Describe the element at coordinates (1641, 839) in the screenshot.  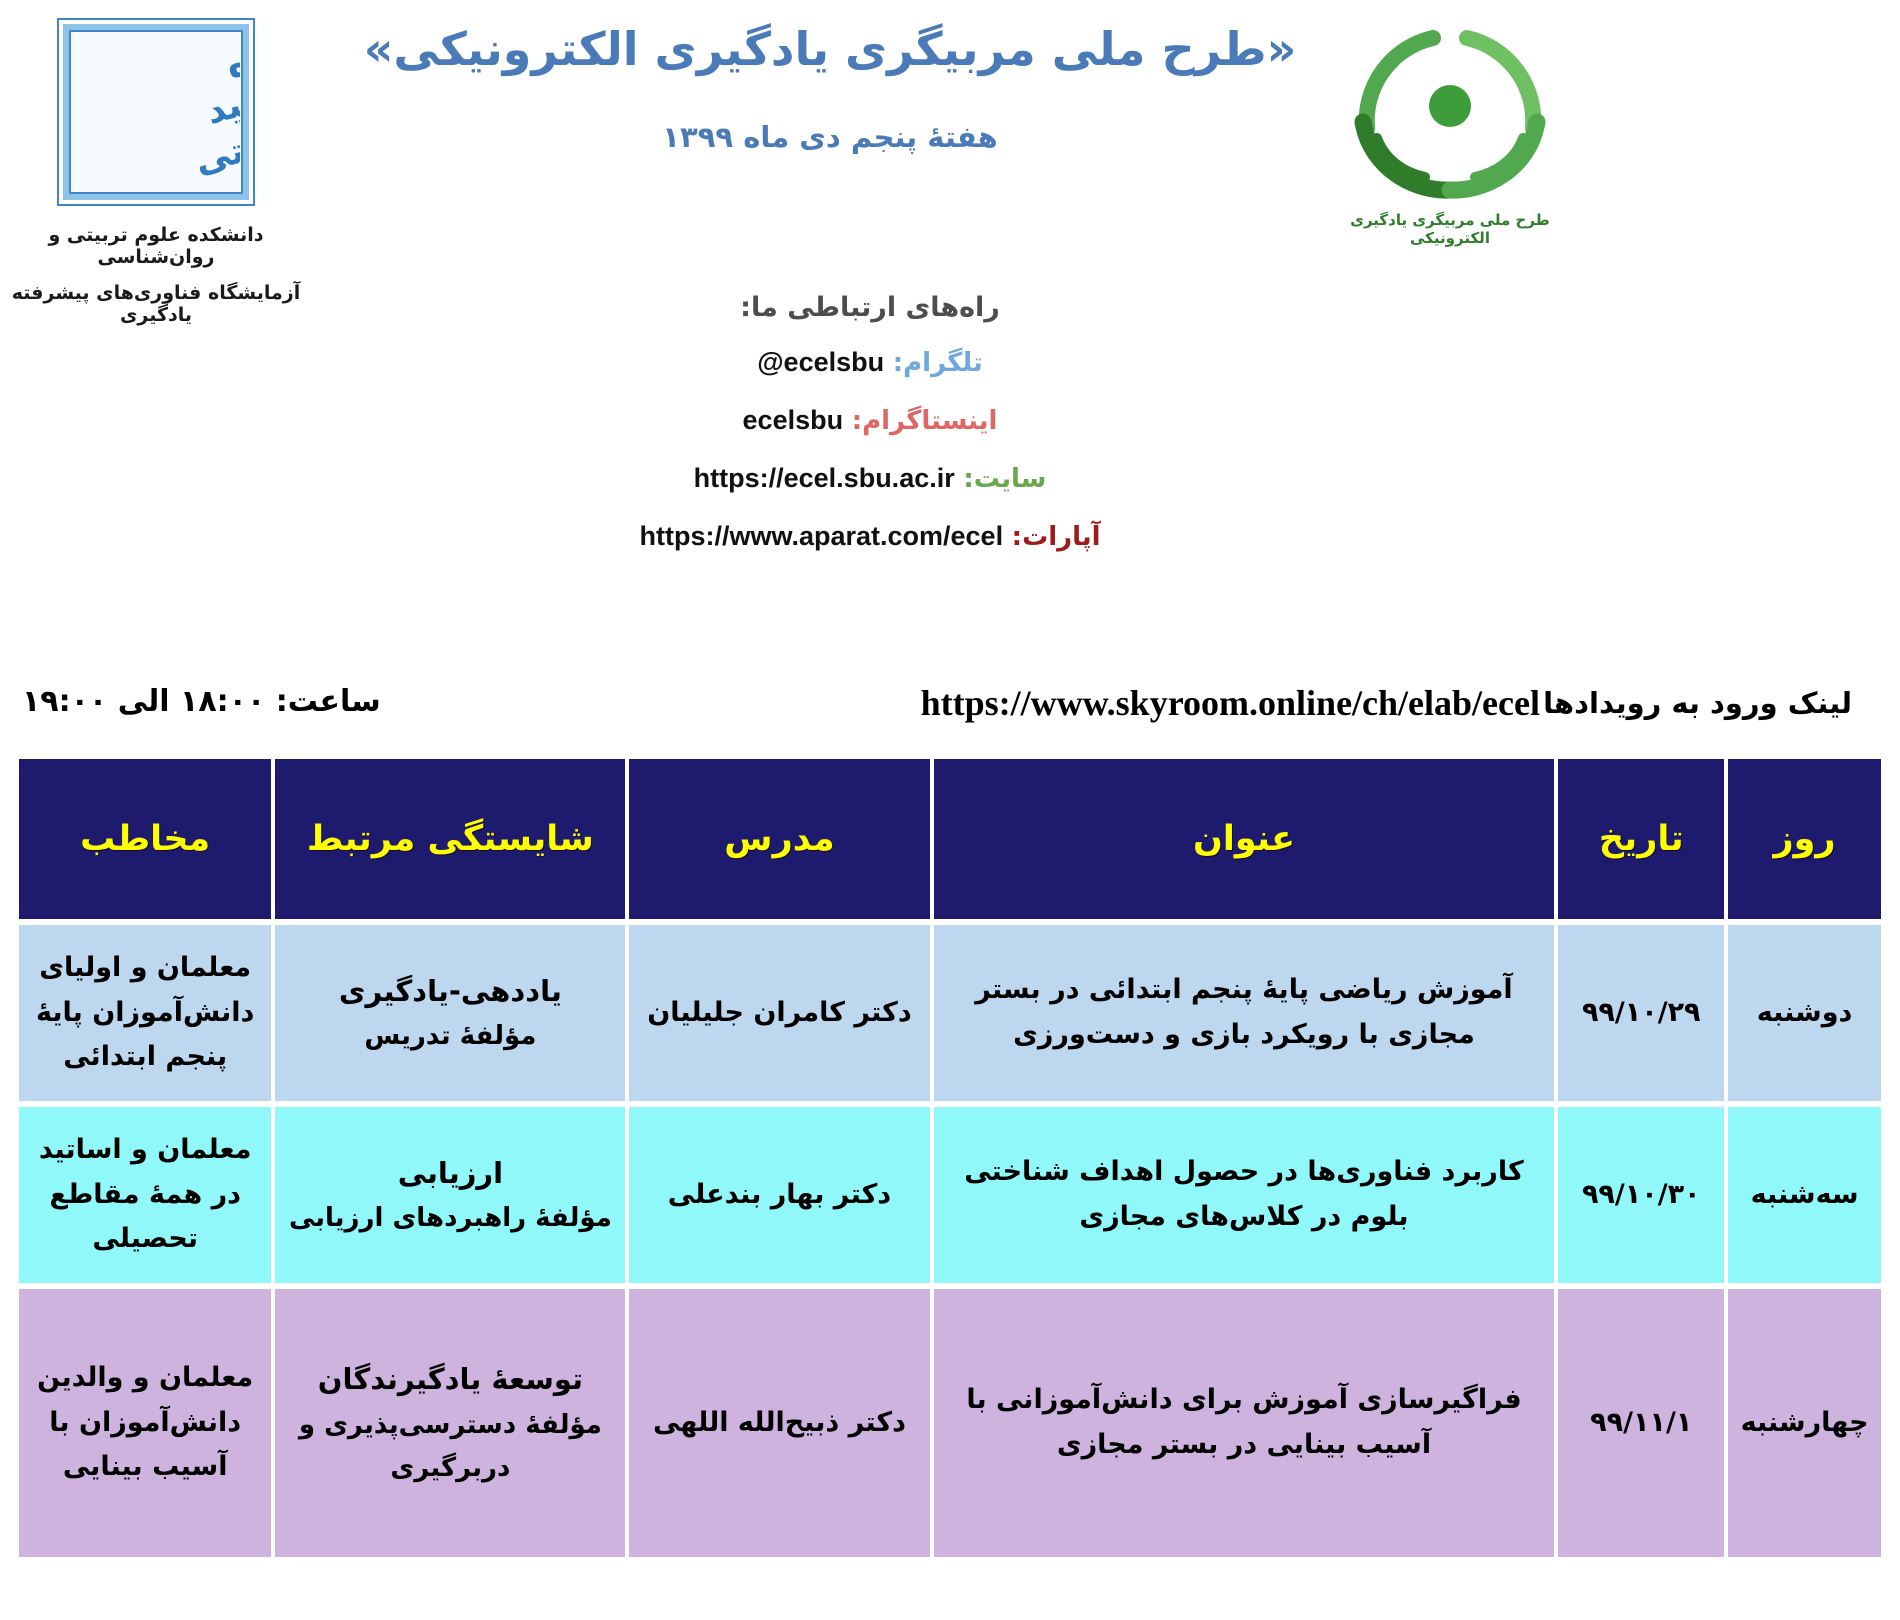
I see `header-date: تاریخ` at that location.